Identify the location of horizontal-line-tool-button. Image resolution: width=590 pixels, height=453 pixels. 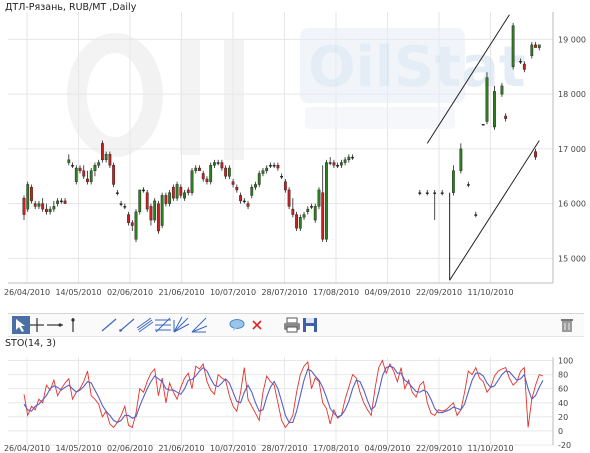
(55, 325).